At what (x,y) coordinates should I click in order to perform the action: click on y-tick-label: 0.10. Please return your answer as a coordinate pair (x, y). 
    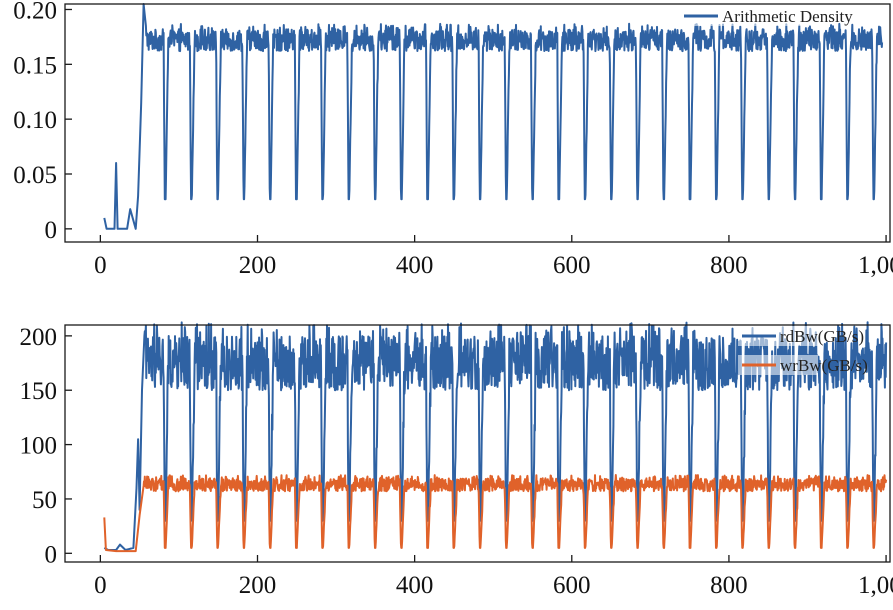
    Looking at the image, I should click on (35, 120).